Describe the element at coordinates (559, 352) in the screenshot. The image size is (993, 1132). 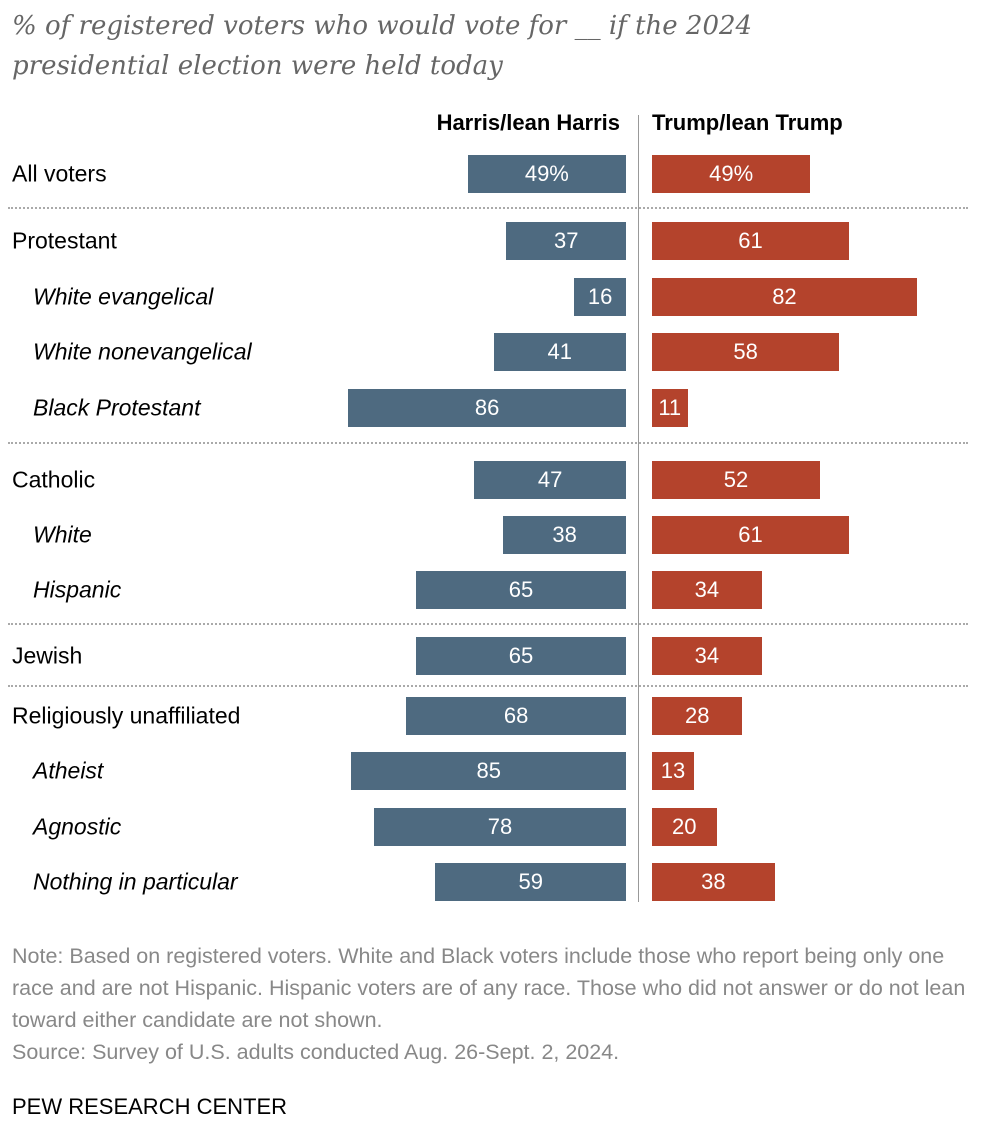
I see `harris-bar: 41` at that location.